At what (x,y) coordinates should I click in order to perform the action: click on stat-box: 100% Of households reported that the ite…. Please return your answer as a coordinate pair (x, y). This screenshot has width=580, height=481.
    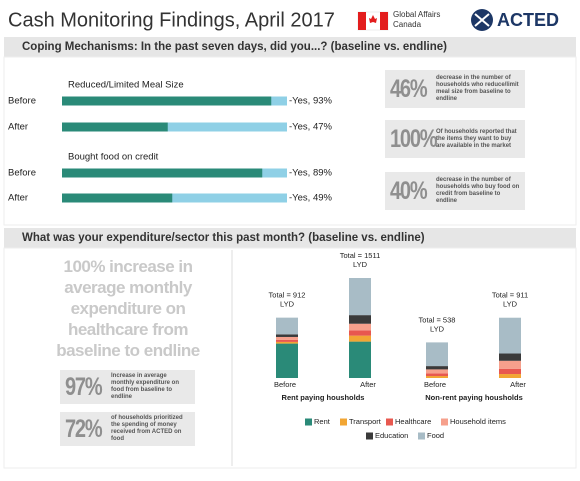
    Looking at the image, I should click on (455, 139).